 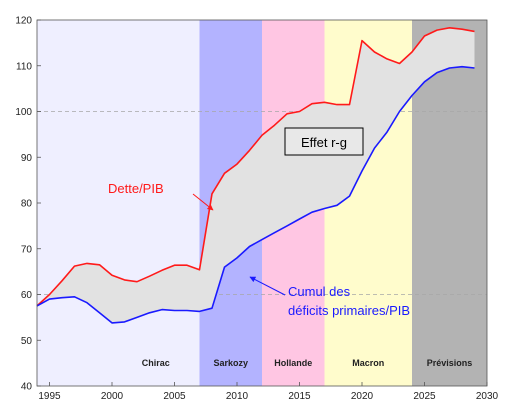 I want to click on annotation-cumul: Cumul des déficits primaires/PIB, so click(x=329, y=297).